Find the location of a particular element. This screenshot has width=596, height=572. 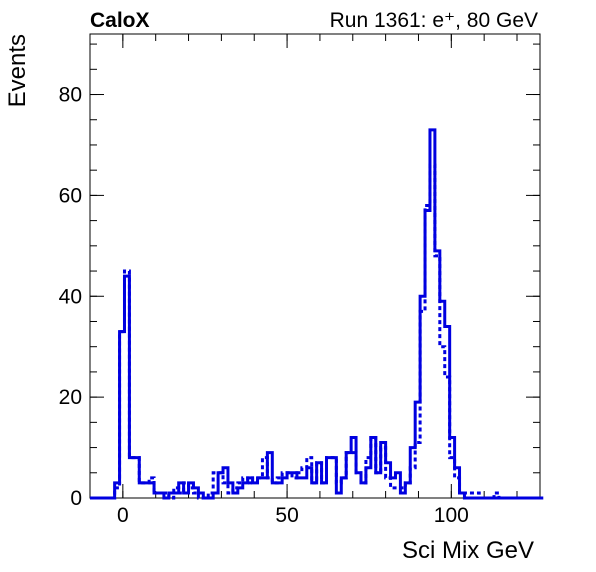

x-tick-label: 50 is located at coordinates (286, 515).